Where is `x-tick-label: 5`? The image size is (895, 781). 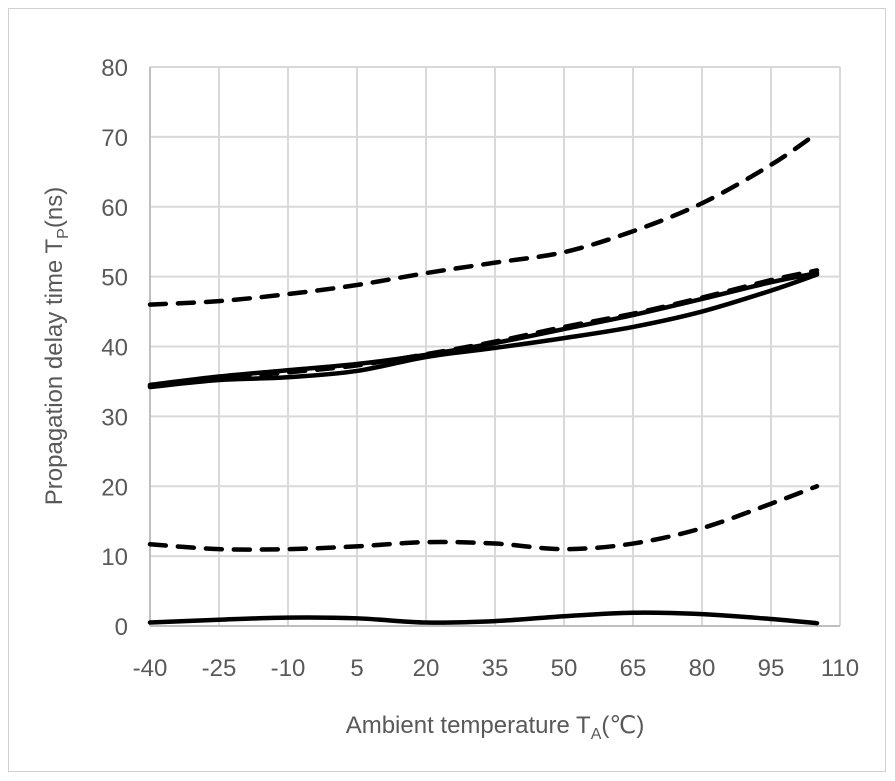 x-tick-label: 5 is located at coordinates (356, 668).